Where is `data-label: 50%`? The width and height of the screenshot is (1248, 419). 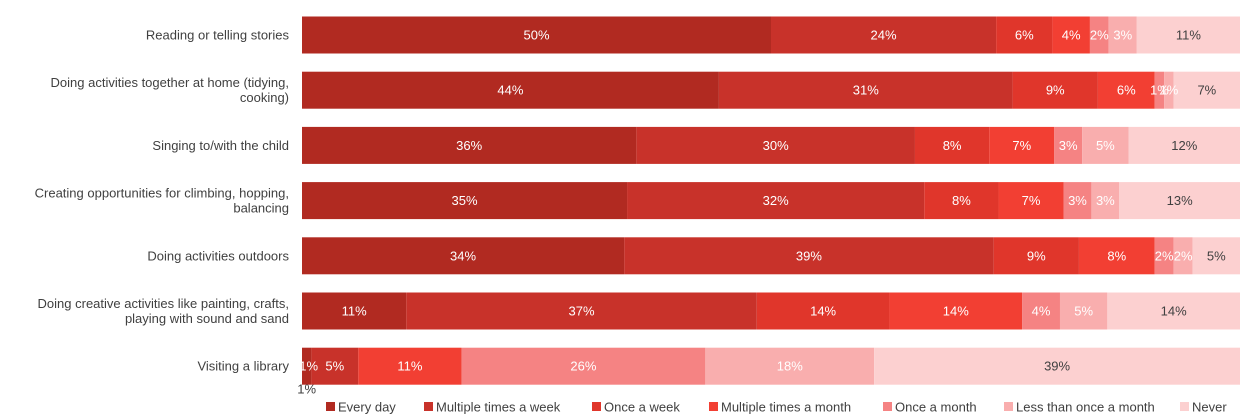 data-label: 50% is located at coordinates (536, 35).